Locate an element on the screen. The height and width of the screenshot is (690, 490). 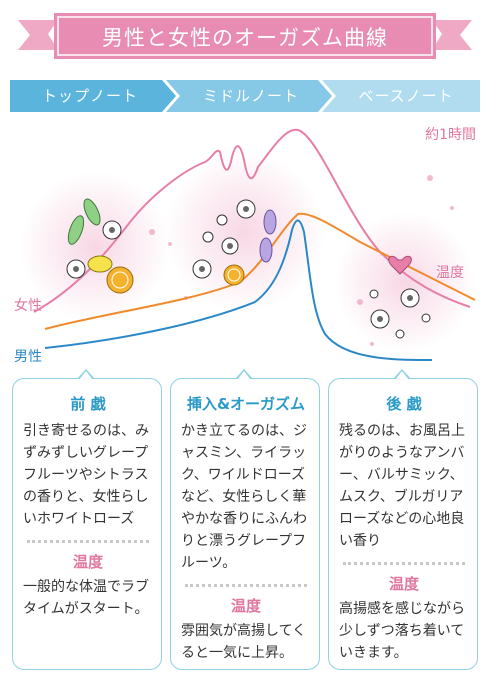
phase-arrow-top is located at coordinates (93, 96).